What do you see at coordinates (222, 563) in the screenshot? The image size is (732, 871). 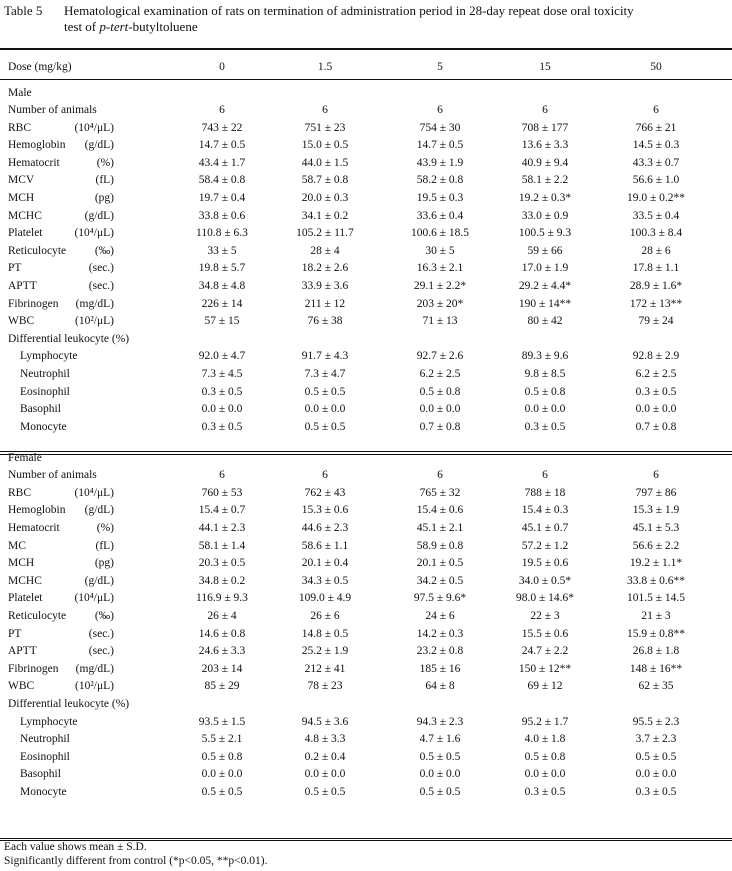 I see `cell-value: 20.3 ± 0.5` at bounding box center [222, 563].